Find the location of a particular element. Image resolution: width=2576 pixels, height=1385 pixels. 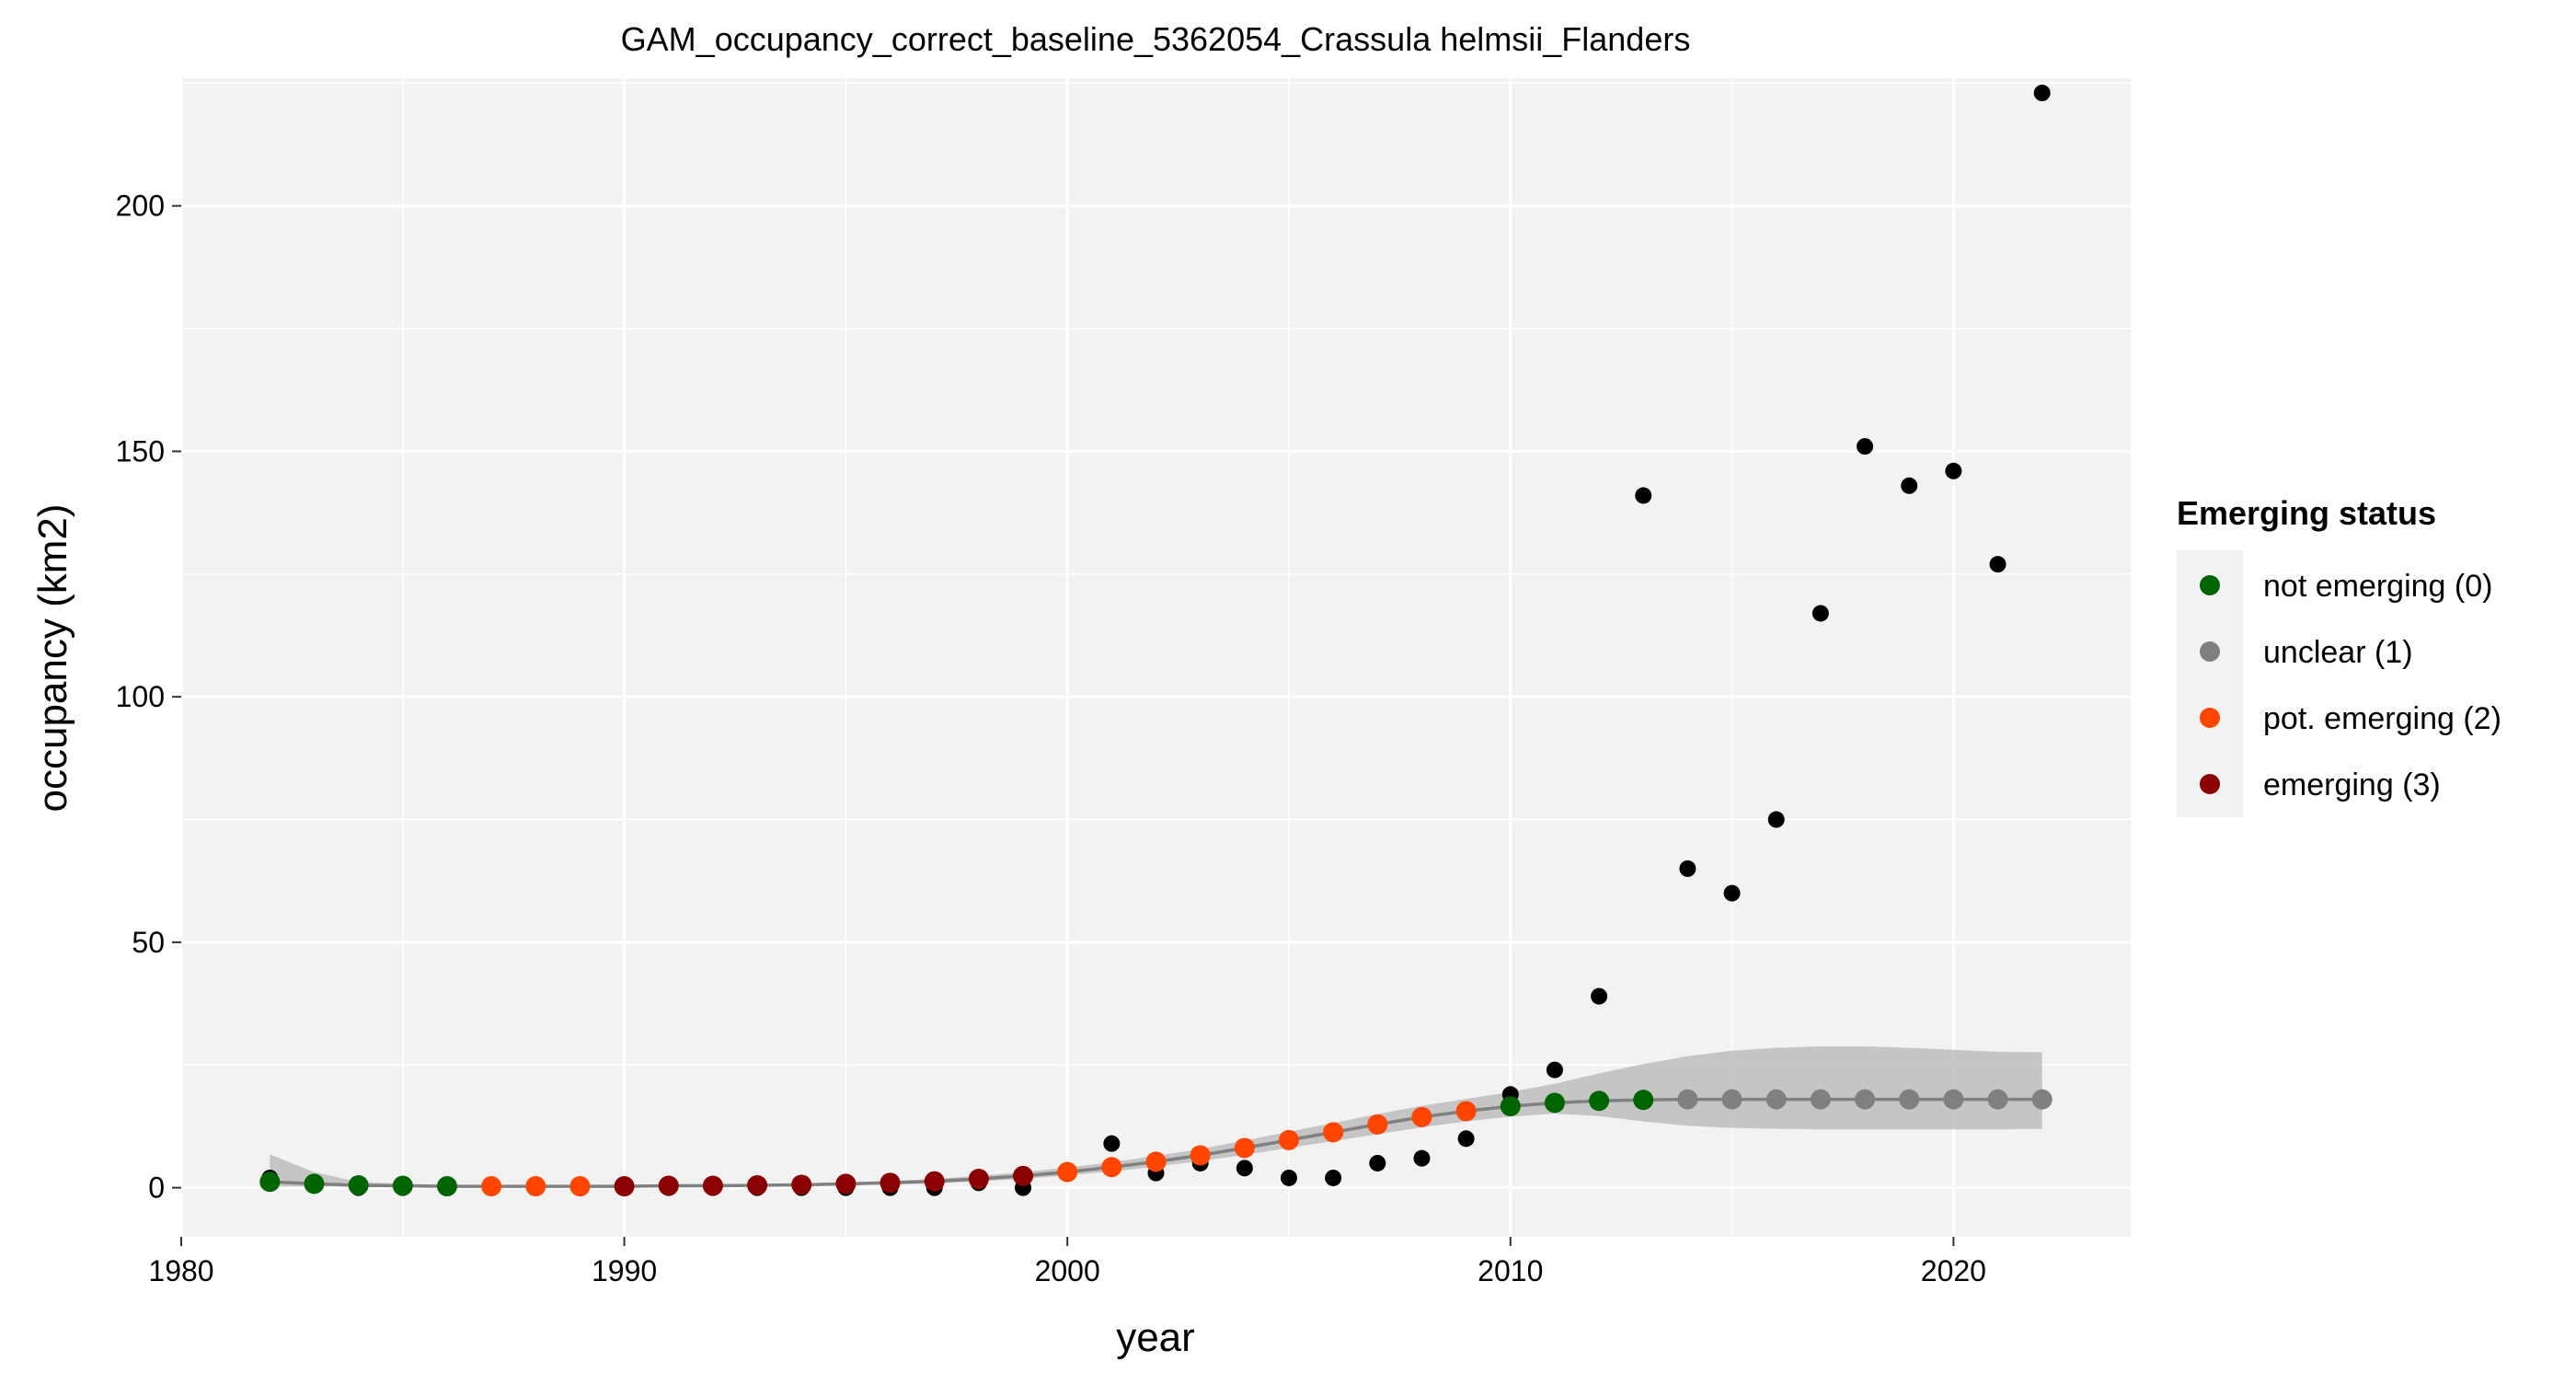

legend-label: pot. emerging (2) is located at coordinates (2382, 718).